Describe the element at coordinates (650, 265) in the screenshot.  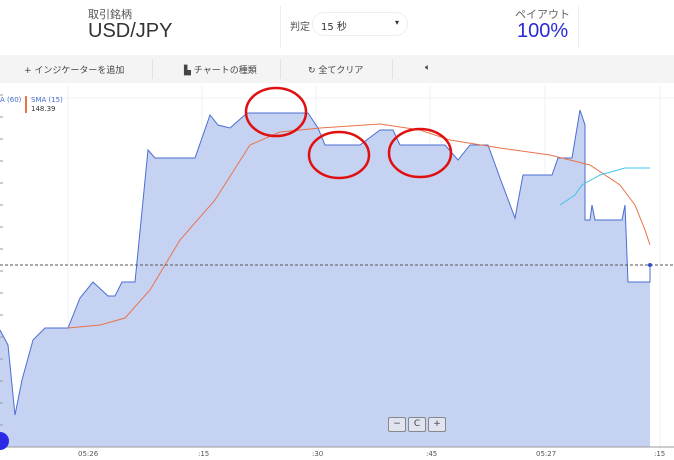
I see `current-price-dot` at that location.